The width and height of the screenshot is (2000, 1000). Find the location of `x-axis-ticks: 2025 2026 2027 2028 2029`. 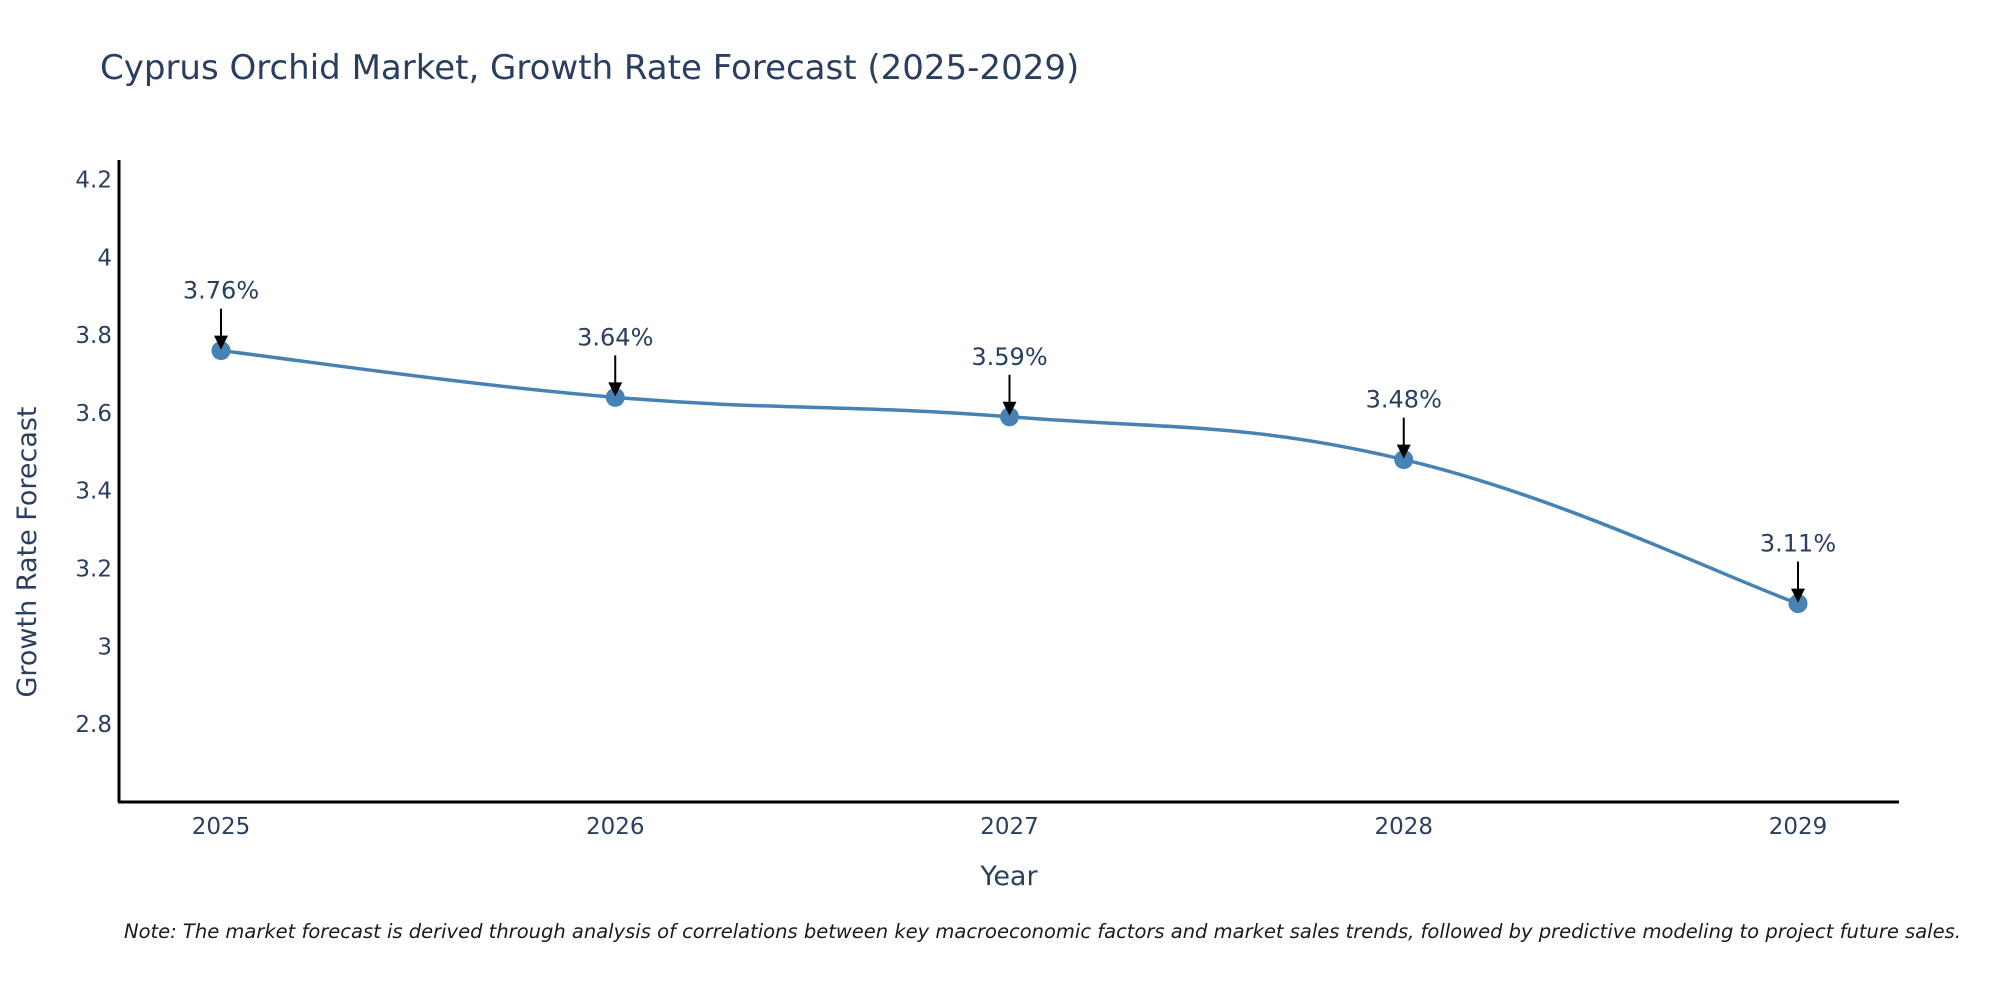

x-axis-ticks: 2025 2026 2027 2028 2029 is located at coordinates (1010, 827).